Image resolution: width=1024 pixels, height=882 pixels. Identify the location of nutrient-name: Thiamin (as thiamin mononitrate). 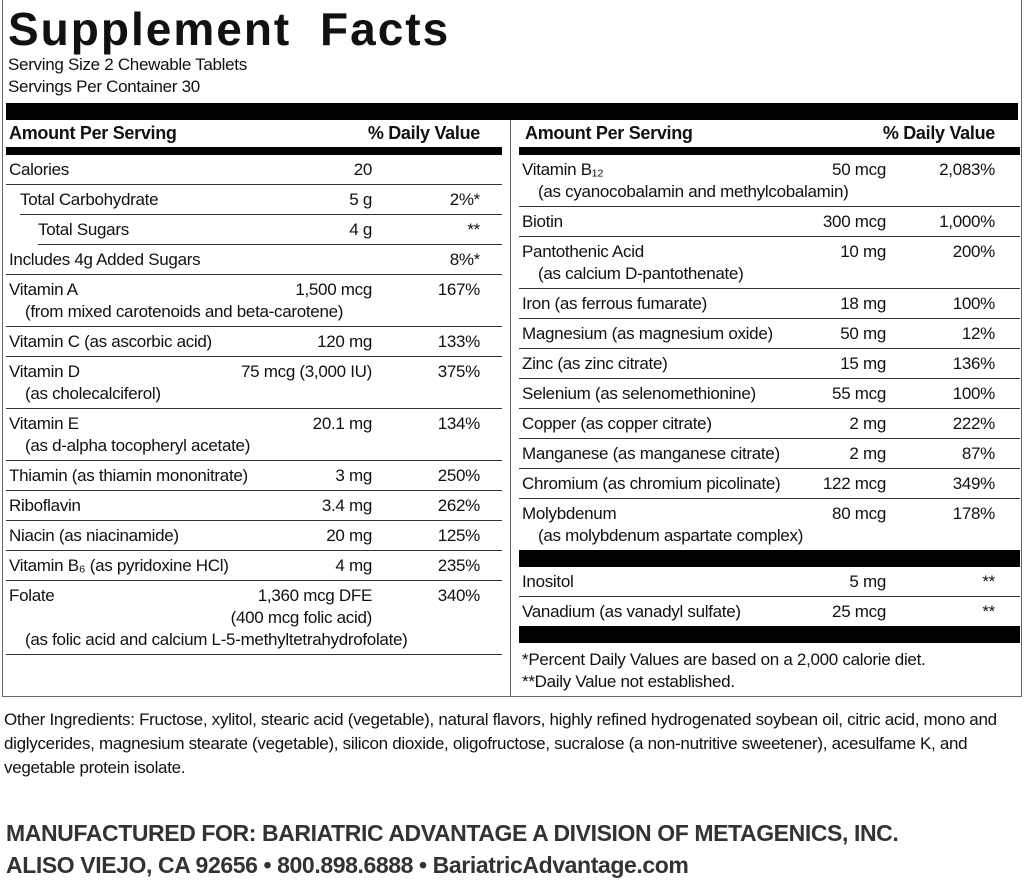
(128, 475).